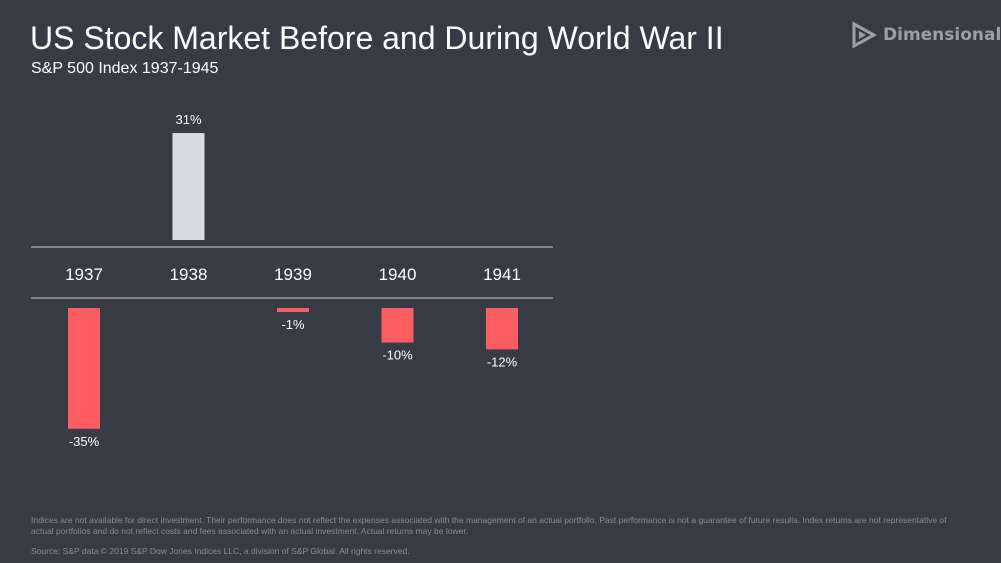 This screenshot has width=1001, height=563. I want to click on data-label: 31%, so click(188, 119).